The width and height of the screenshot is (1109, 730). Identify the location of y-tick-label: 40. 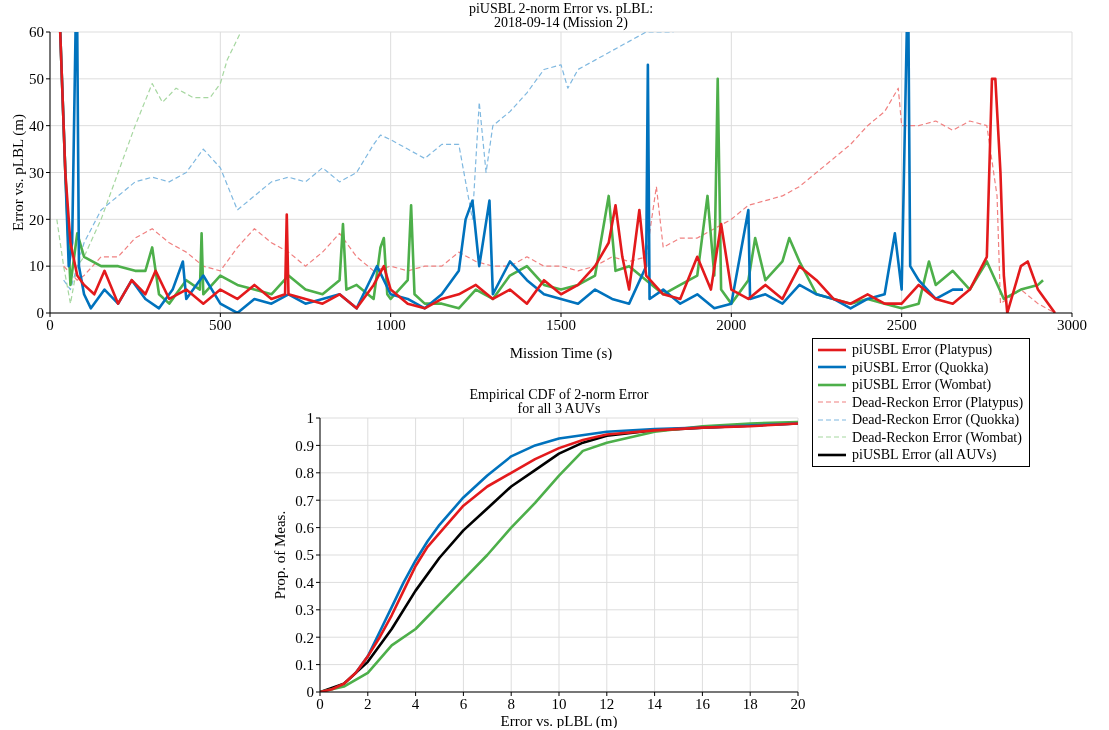
(36, 125).